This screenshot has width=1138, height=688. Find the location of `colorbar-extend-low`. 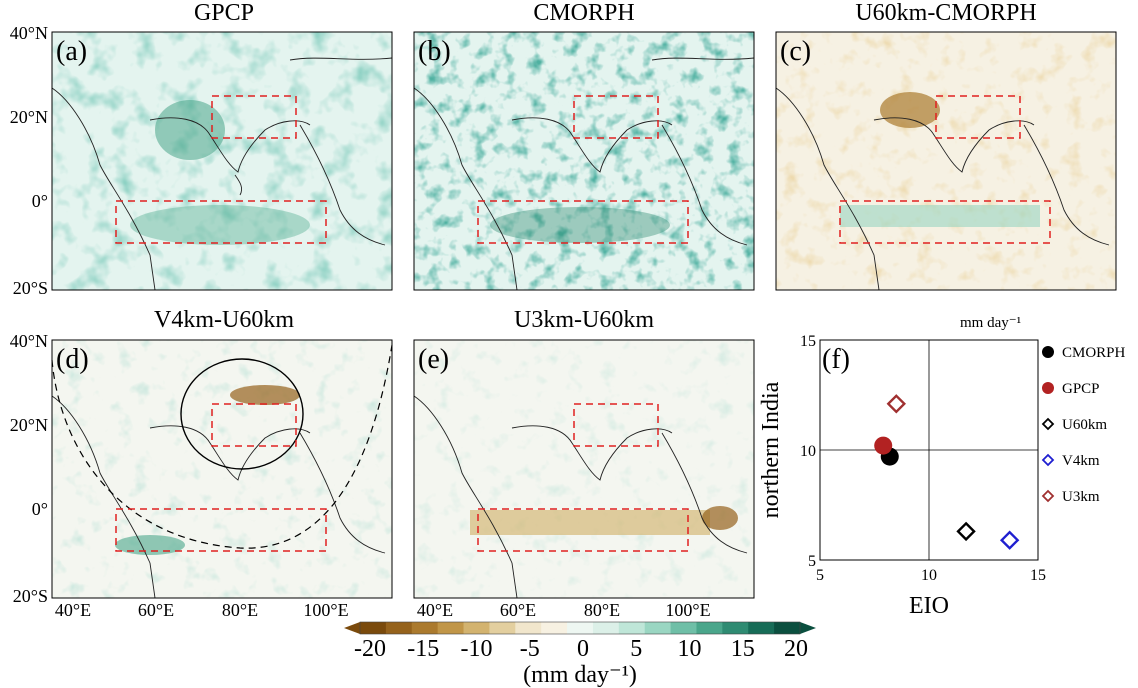

colorbar-extend-low is located at coordinates (352, 628).